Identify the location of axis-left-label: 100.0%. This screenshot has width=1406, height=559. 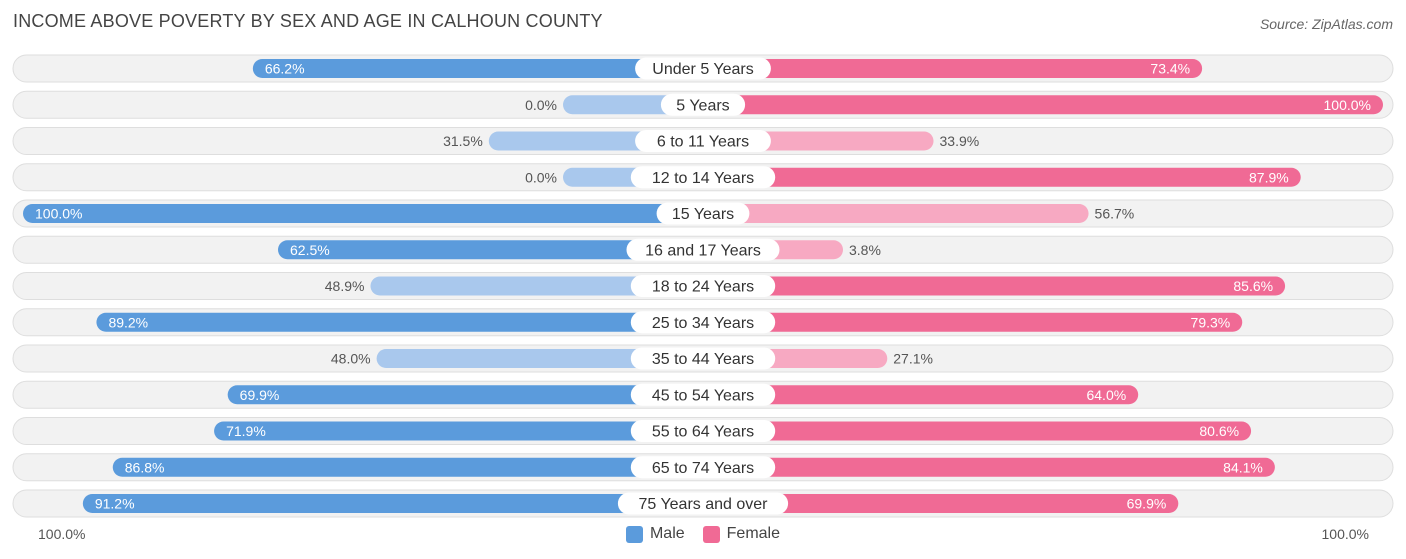
(62, 534).